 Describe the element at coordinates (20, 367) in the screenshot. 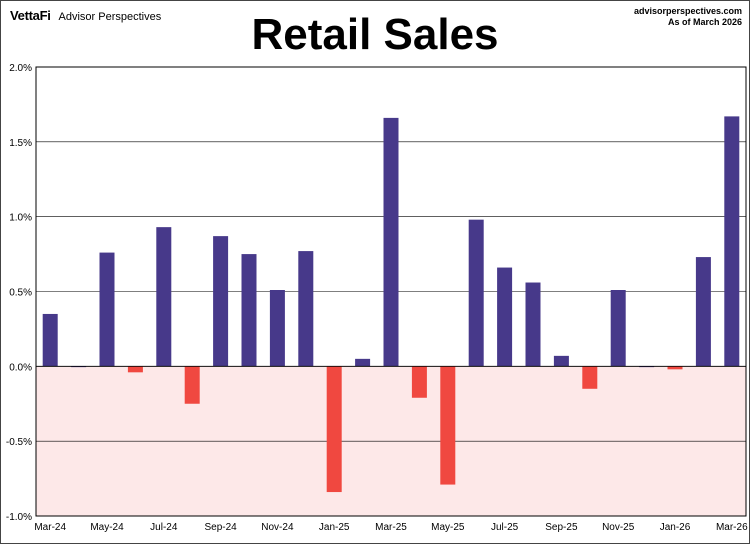

I see `y-tick-label: 0.0%` at that location.